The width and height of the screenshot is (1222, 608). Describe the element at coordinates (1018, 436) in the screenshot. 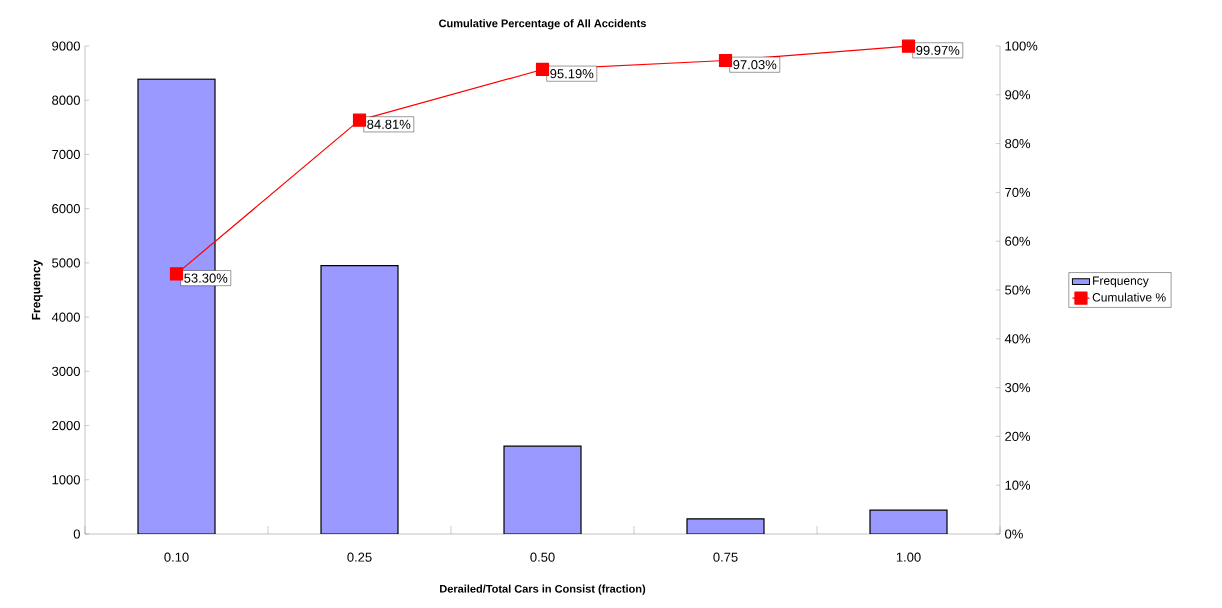

I see `y2-tick-label: 20%` at that location.